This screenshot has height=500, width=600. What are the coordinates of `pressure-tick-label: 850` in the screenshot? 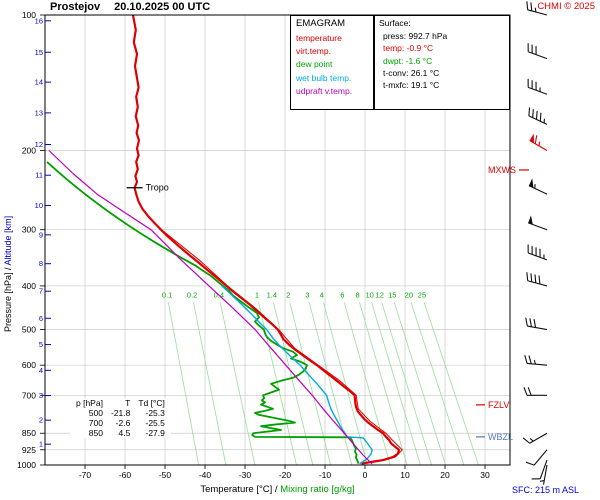 It's located at (29, 433).